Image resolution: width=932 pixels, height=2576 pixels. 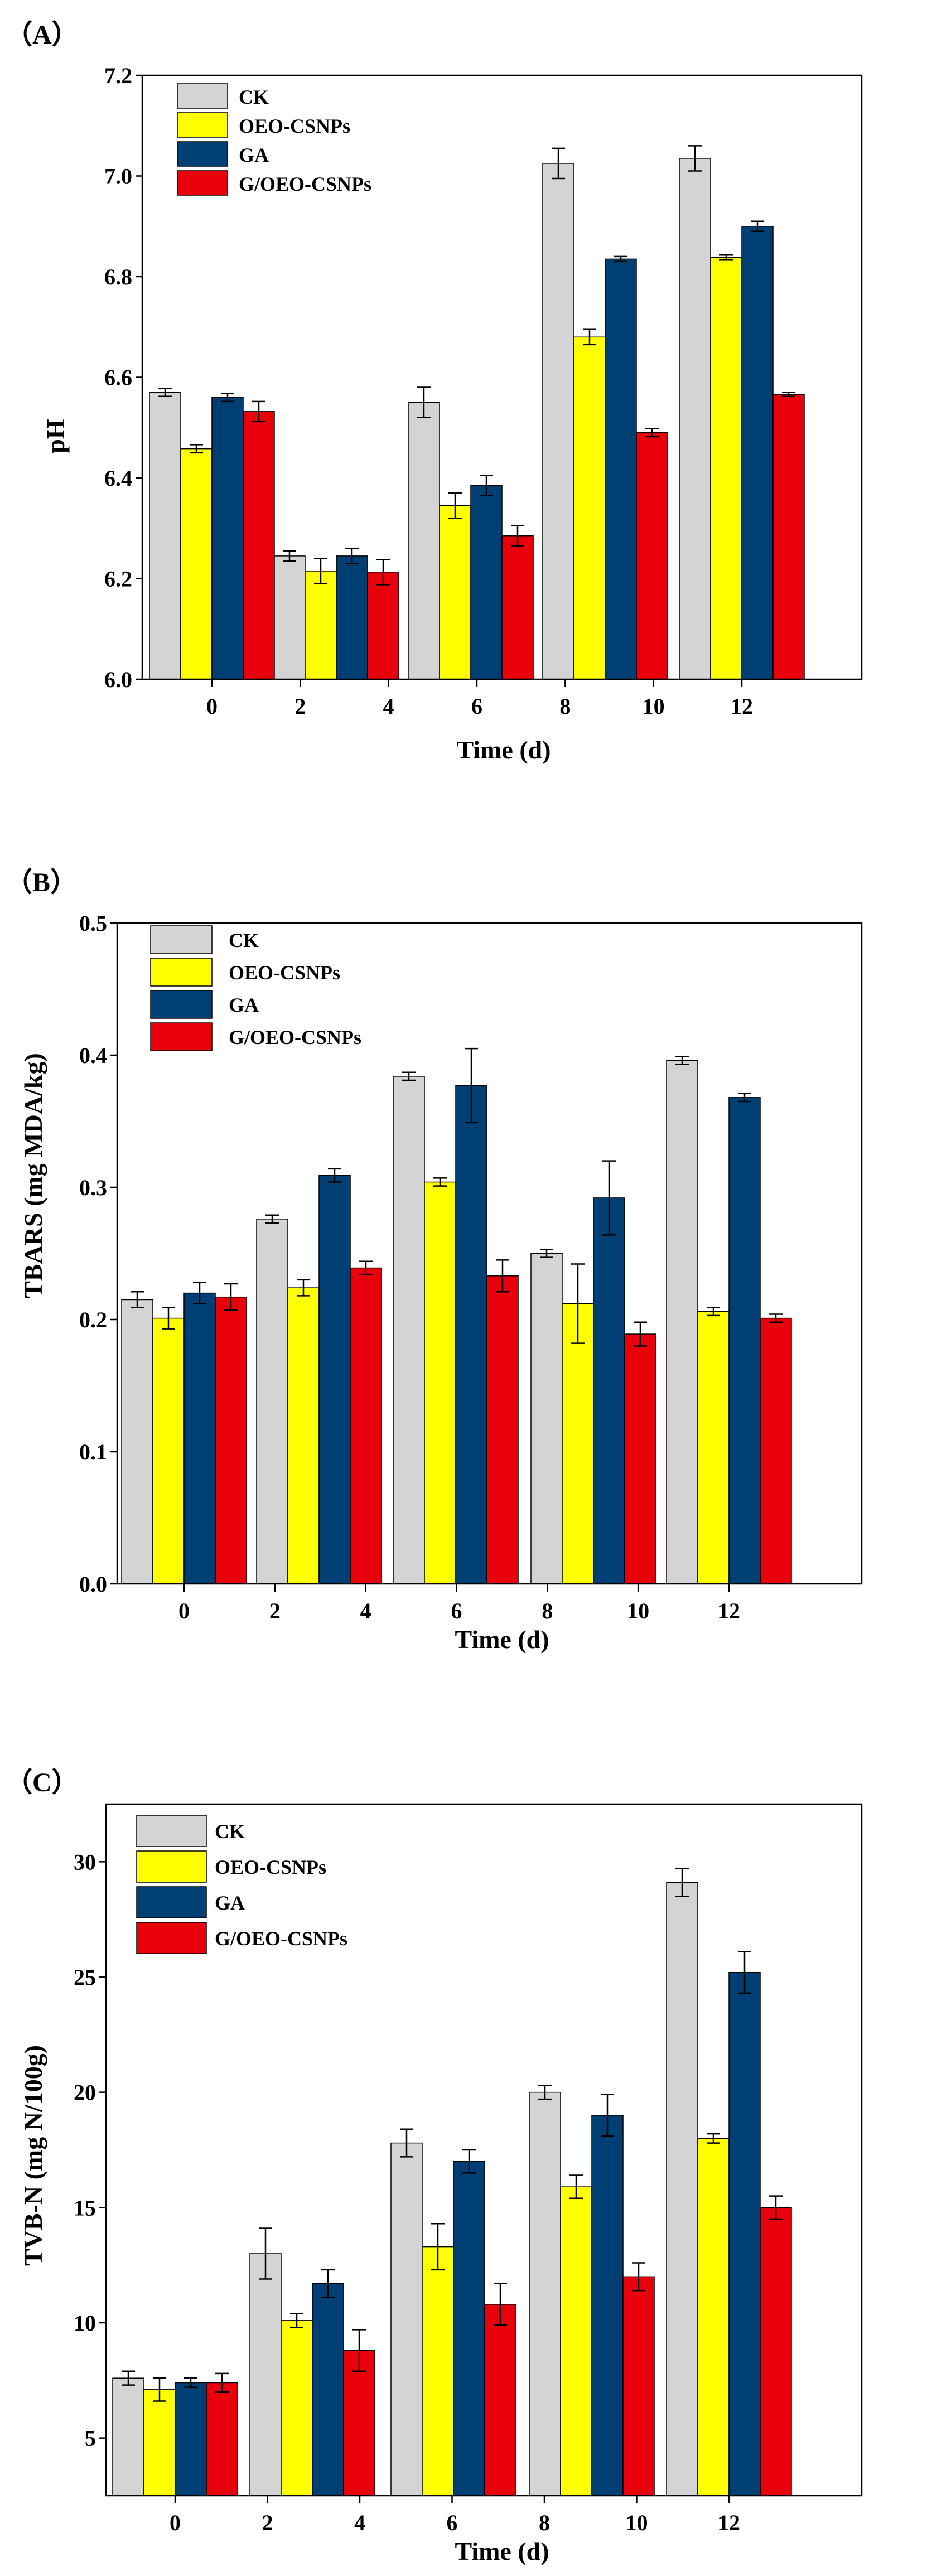 I want to click on y-axis-title: pH, so click(x=55, y=436).